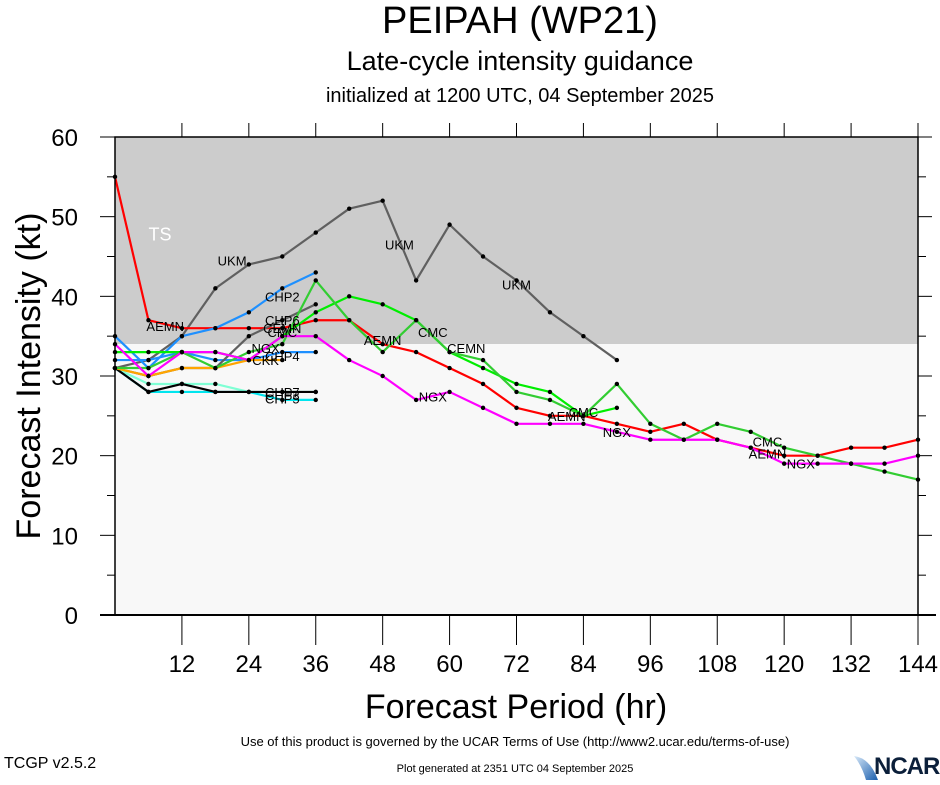  Describe the element at coordinates (516, 399) in the screenshot. I see `series-ngx` at that location.